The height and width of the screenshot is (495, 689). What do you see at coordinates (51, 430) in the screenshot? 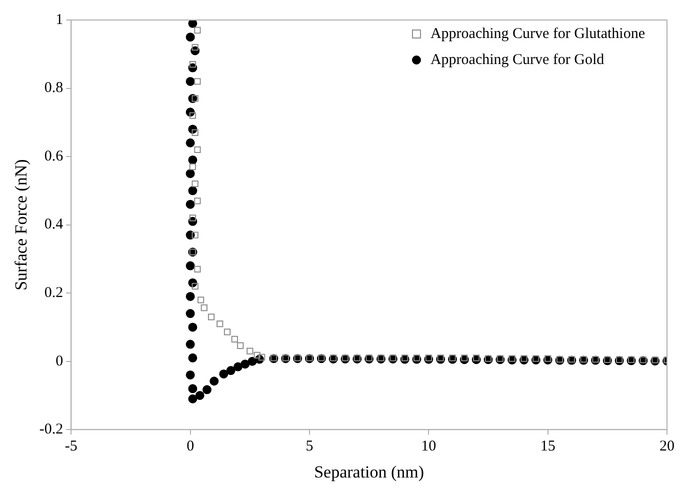
I see `y-tick-label: -0.2` at bounding box center [51, 430].